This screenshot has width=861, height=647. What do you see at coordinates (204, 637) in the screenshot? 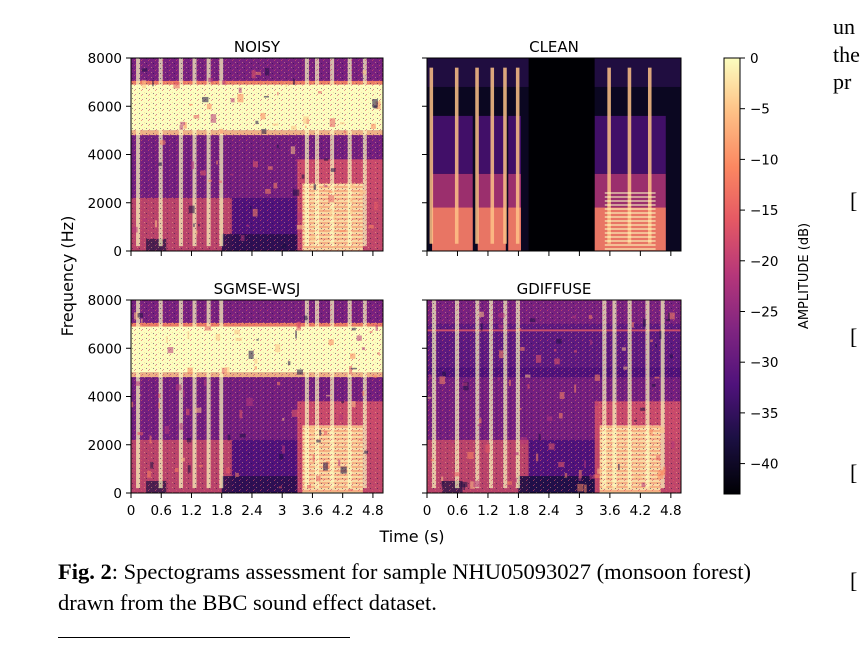
I see `footnote-rule` at bounding box center [204, 637].